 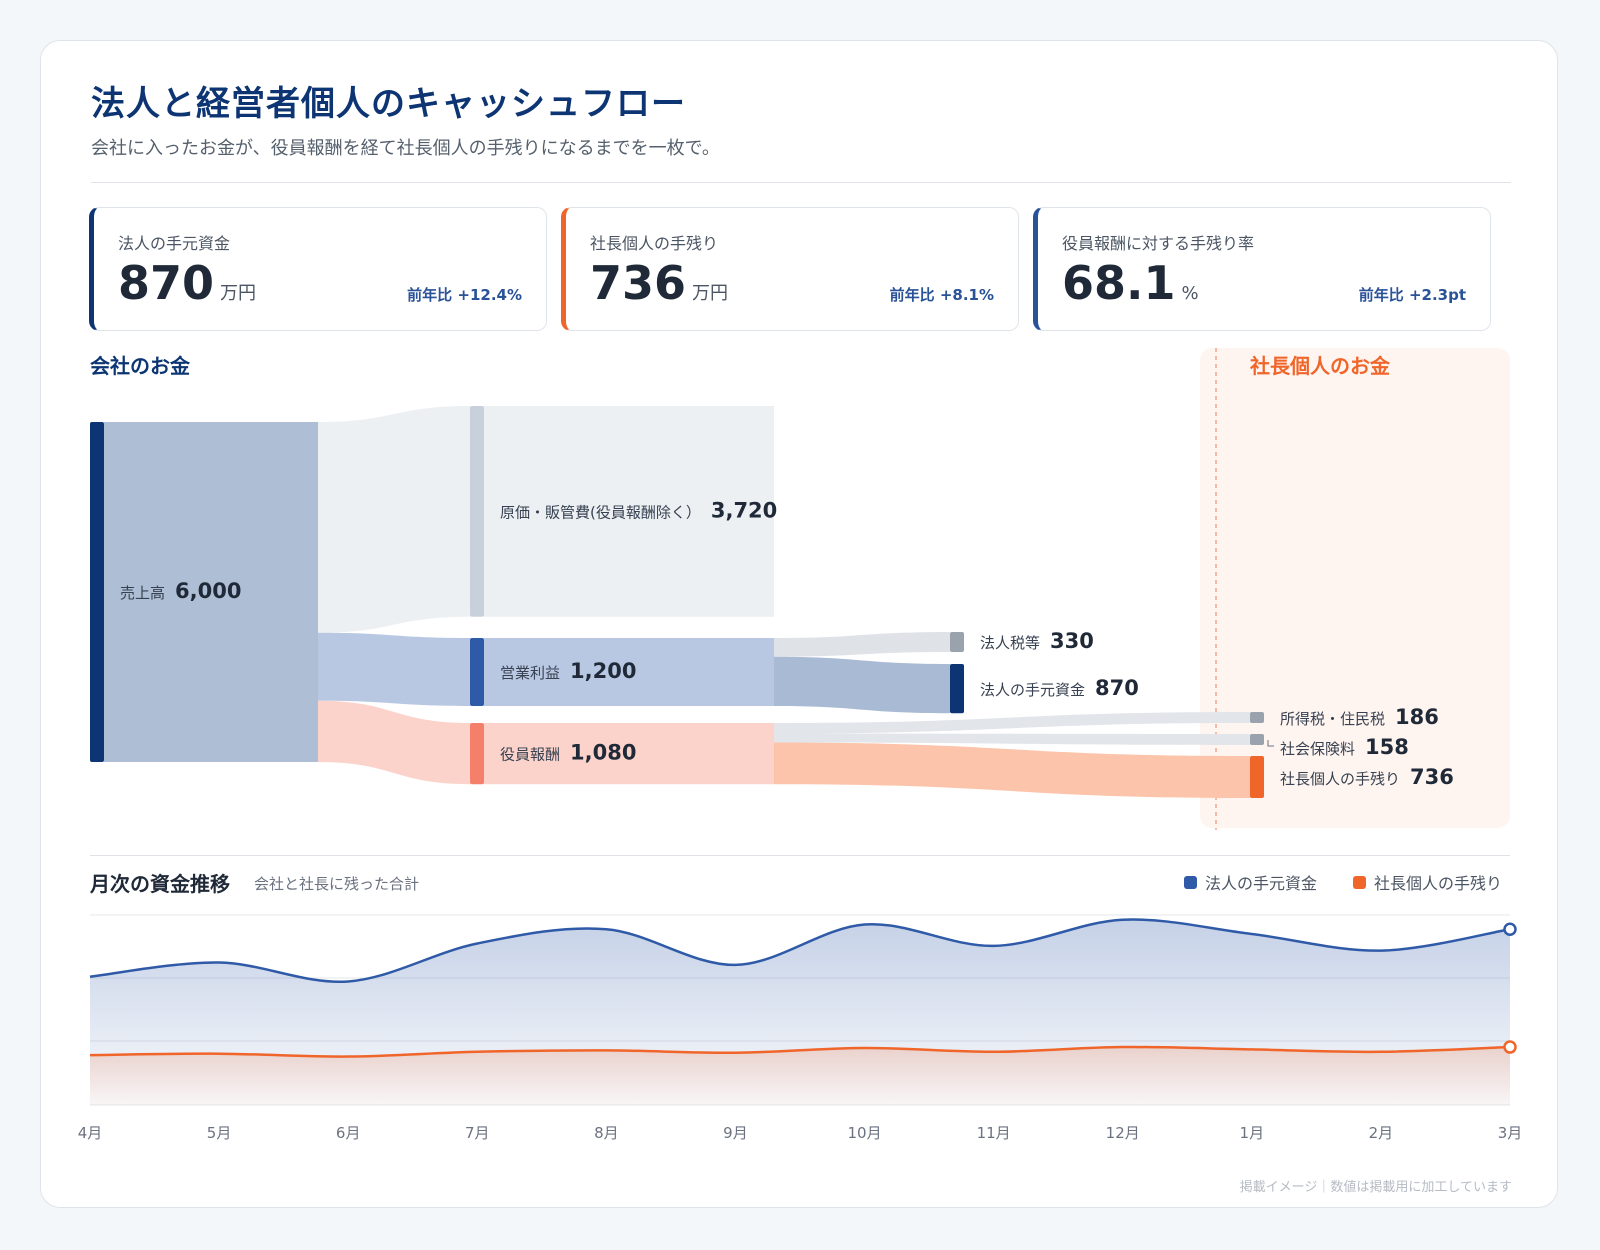 I want to click on node-bar-itax, so click(x=1257, y=717).